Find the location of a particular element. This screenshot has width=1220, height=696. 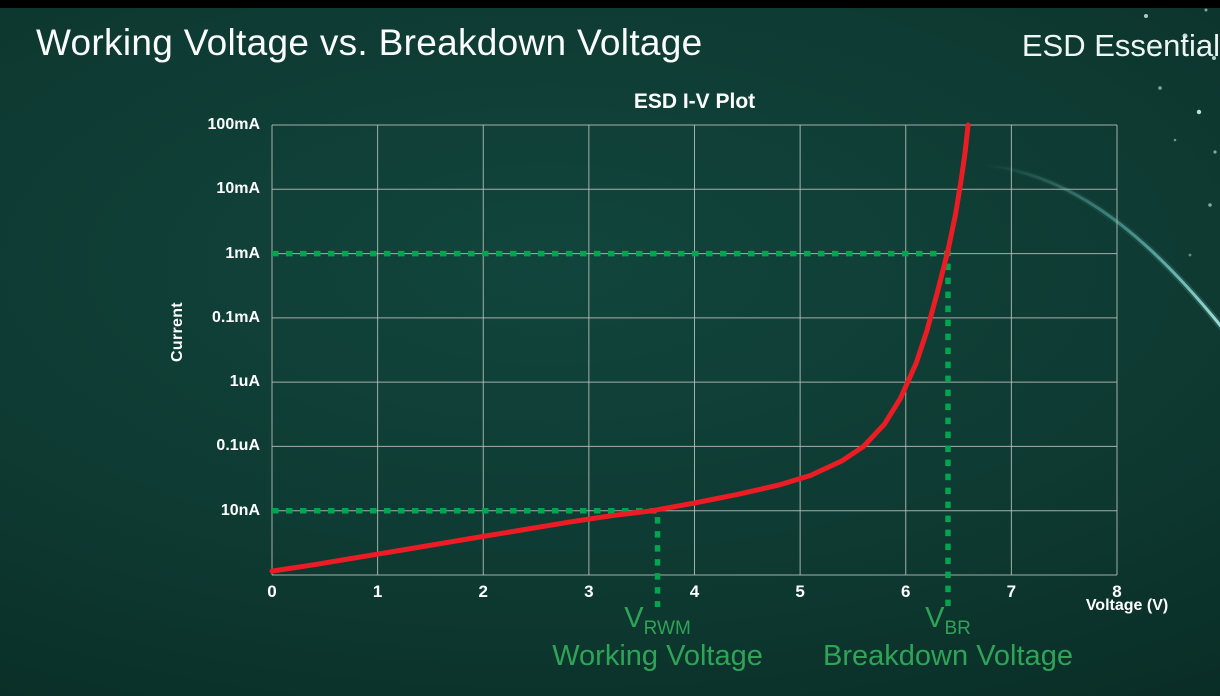

y-tick: 0.1uA is located at coordinates (238, 446).